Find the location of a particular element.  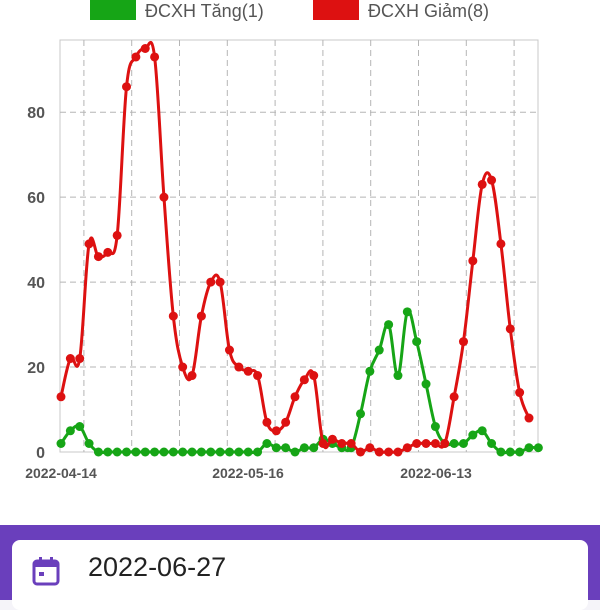

date-picker-field: 2022-06-27 is located at coordinates (300, 575).